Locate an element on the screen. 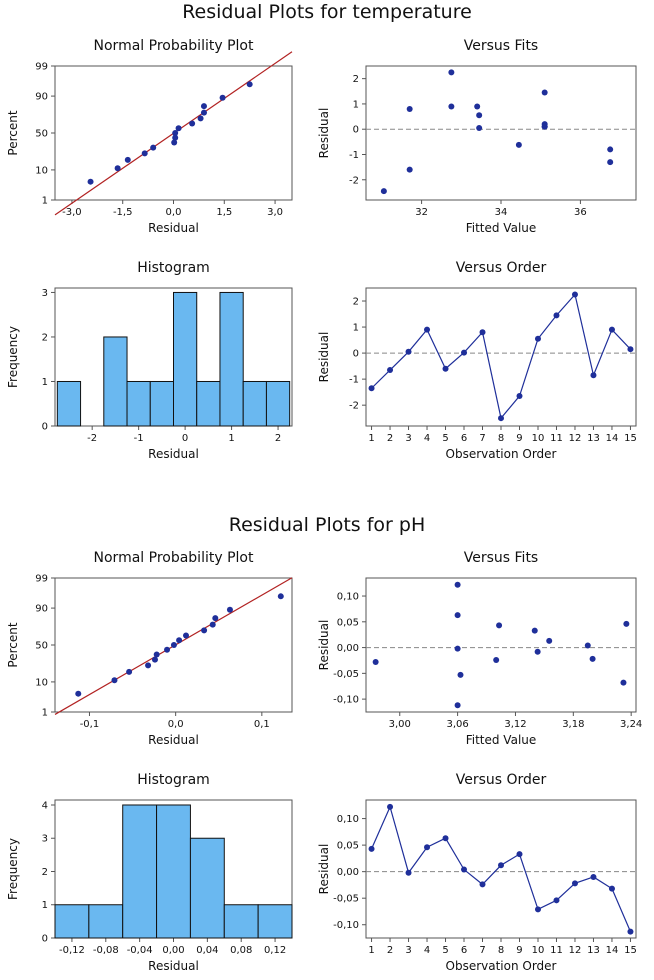 Image resolution: width=654 pixels, height=980 pixels. histogram-ph-xtick-label: 0,08 is located at coordinates (241, 950).